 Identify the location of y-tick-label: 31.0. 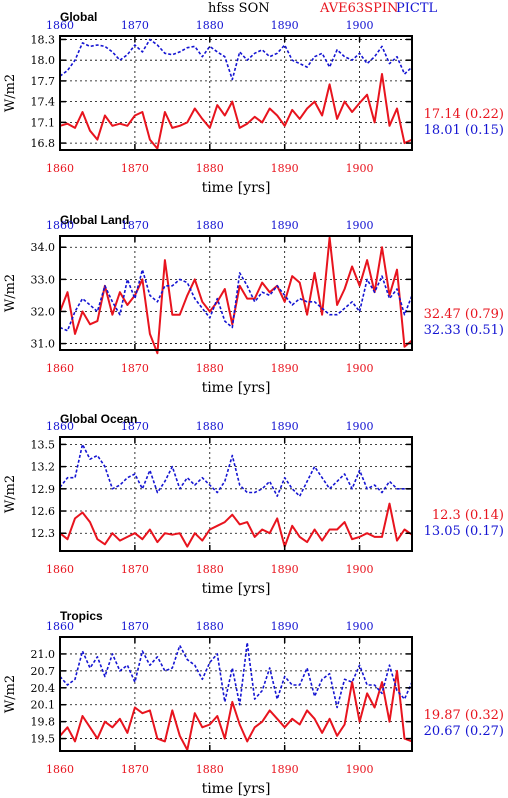
(43, 344).